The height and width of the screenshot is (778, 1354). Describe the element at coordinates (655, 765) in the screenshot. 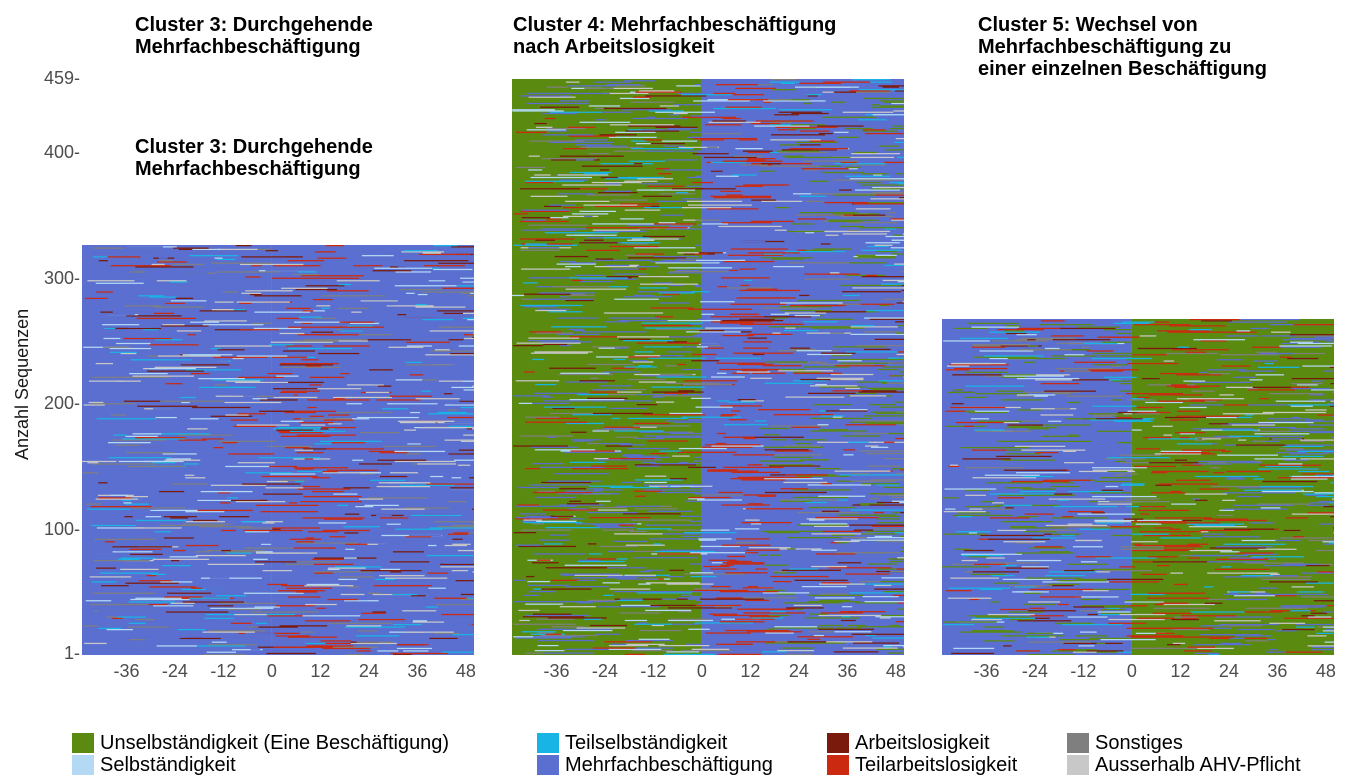

I see `legend-item-mehrfachbeschaeftigung: Mehrfachbeschäftigung` at that location.